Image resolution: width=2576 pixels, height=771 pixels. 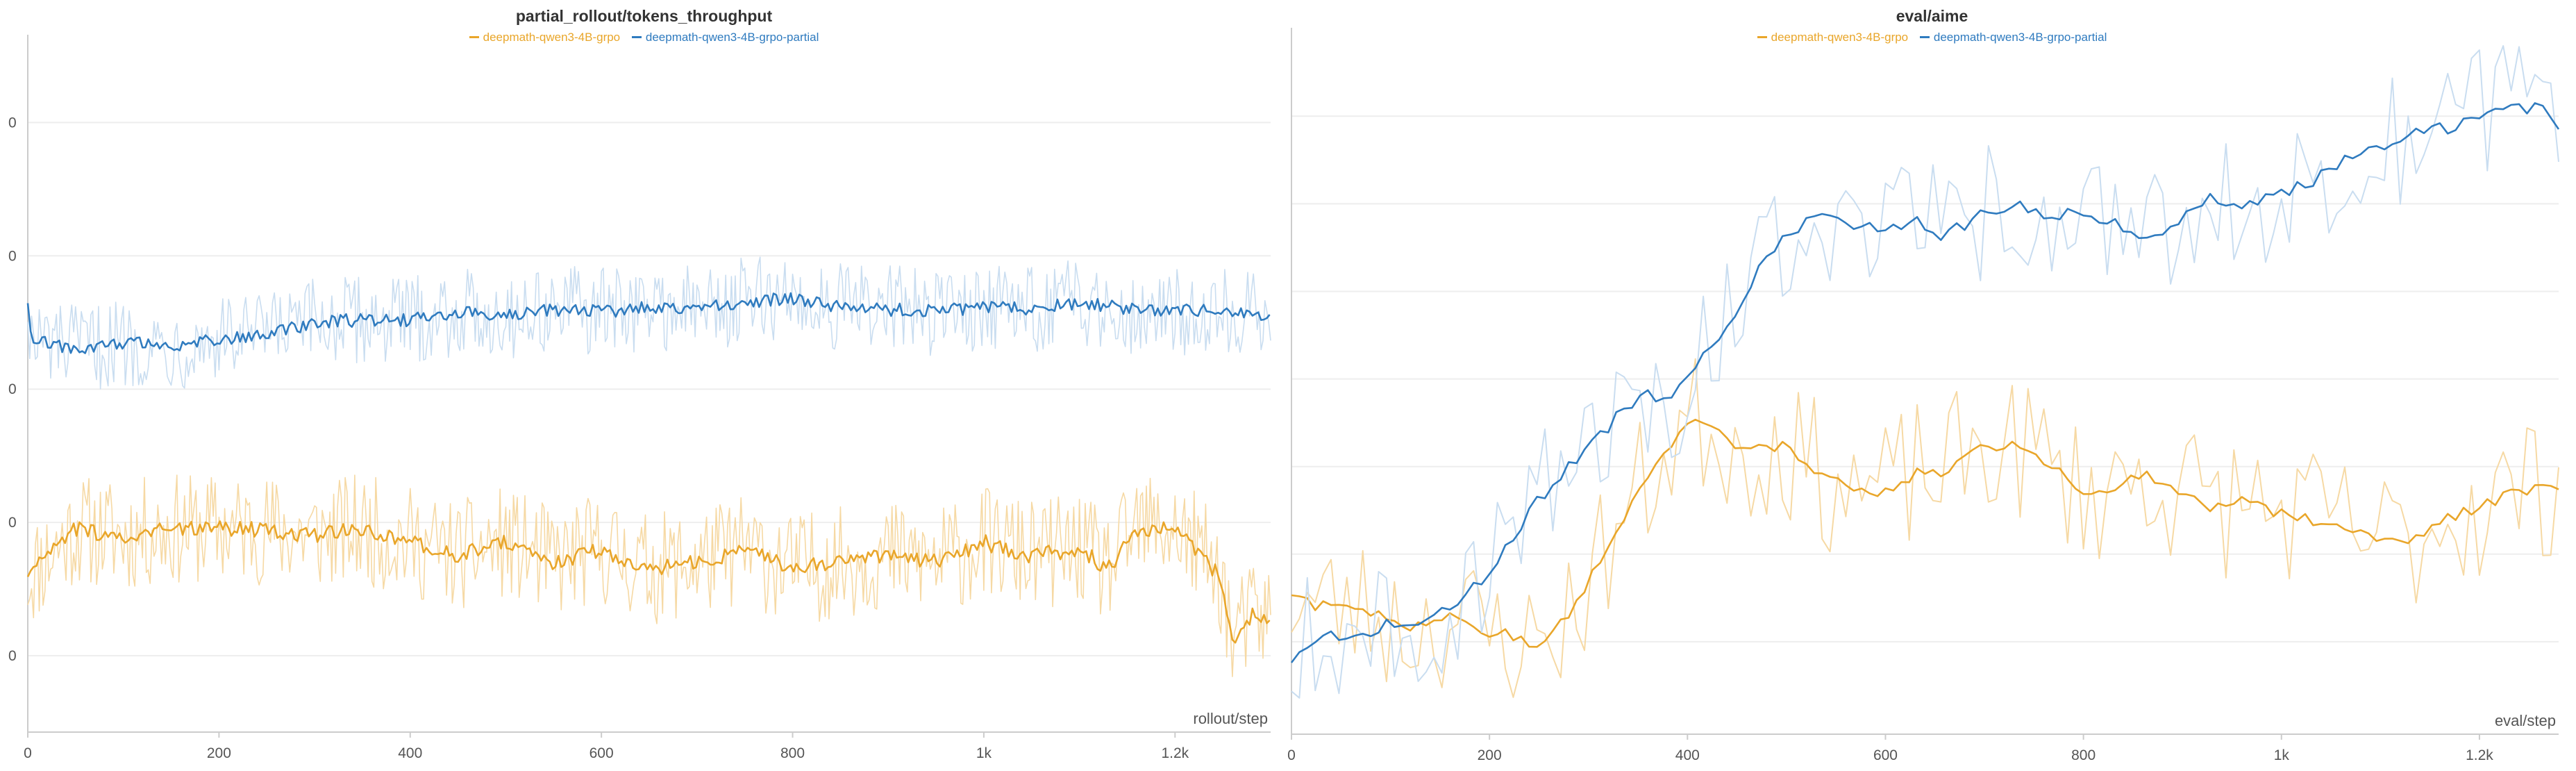 I want to click on x-axis-label: eval/step, so click(x=2525, y=720).